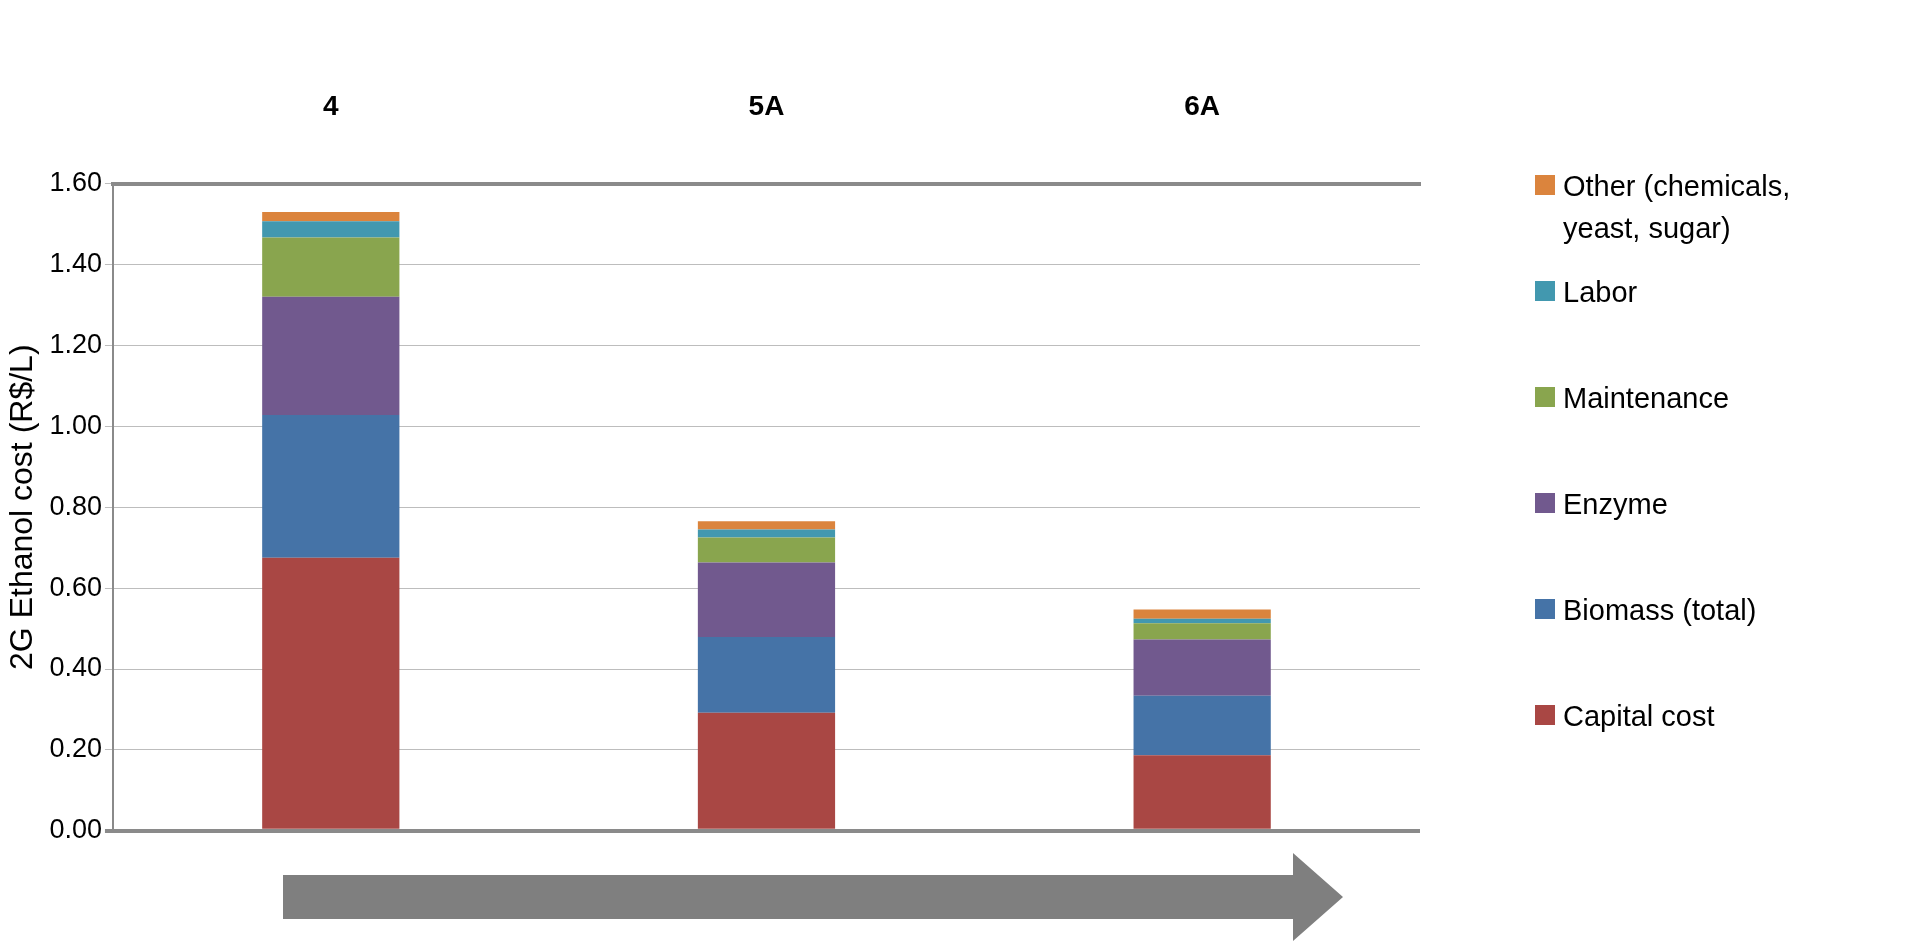 This screenshot has width=1911, height=943. What do you see at coordinates (75, 343) in the screenshot?
I see `y-tick-label: 1.20` at bounding box center [75, 343].